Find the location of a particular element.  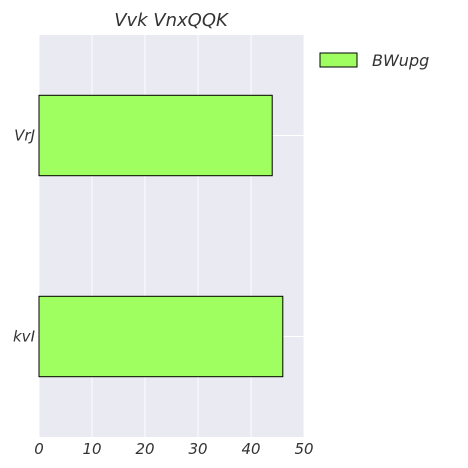

legend-swatch is located at coordinates (338, 60).